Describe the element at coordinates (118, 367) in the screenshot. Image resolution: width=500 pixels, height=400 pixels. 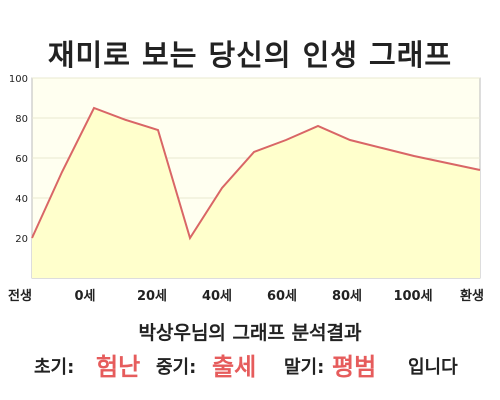
I see `early-value: 험난` at that location.